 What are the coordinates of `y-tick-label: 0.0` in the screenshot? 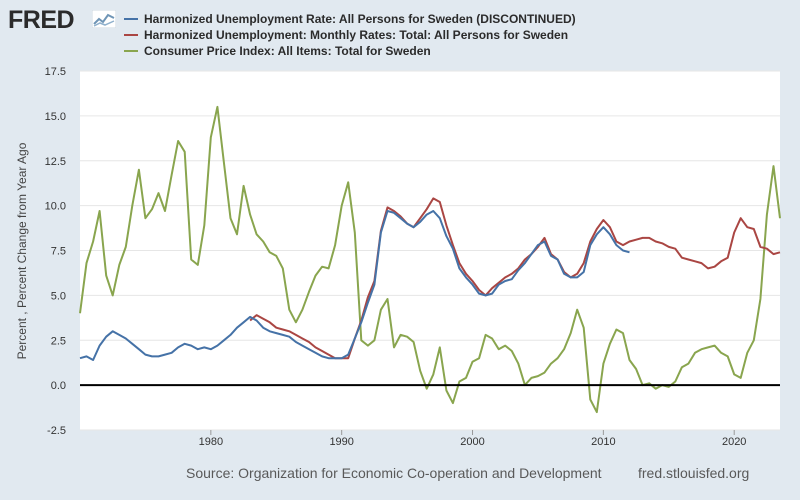 It's located at (58, 386).